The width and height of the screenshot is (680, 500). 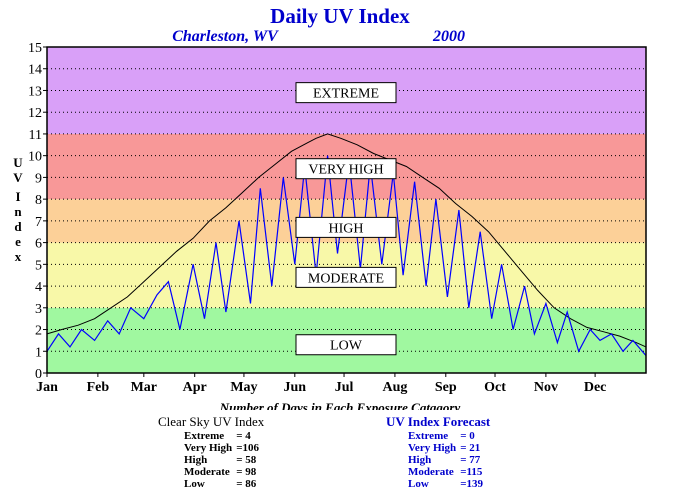 What do you see at coordinates (38, 331) in the screenshot?
I see `y-tick-label: 2` at bounding box center [38, 331].